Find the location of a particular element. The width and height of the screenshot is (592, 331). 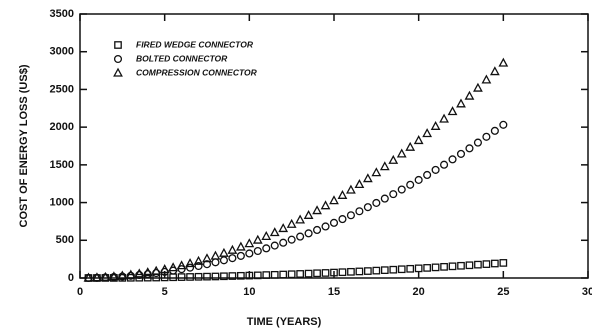

x-tick-label: 10 is located at coordinates (249, 292).